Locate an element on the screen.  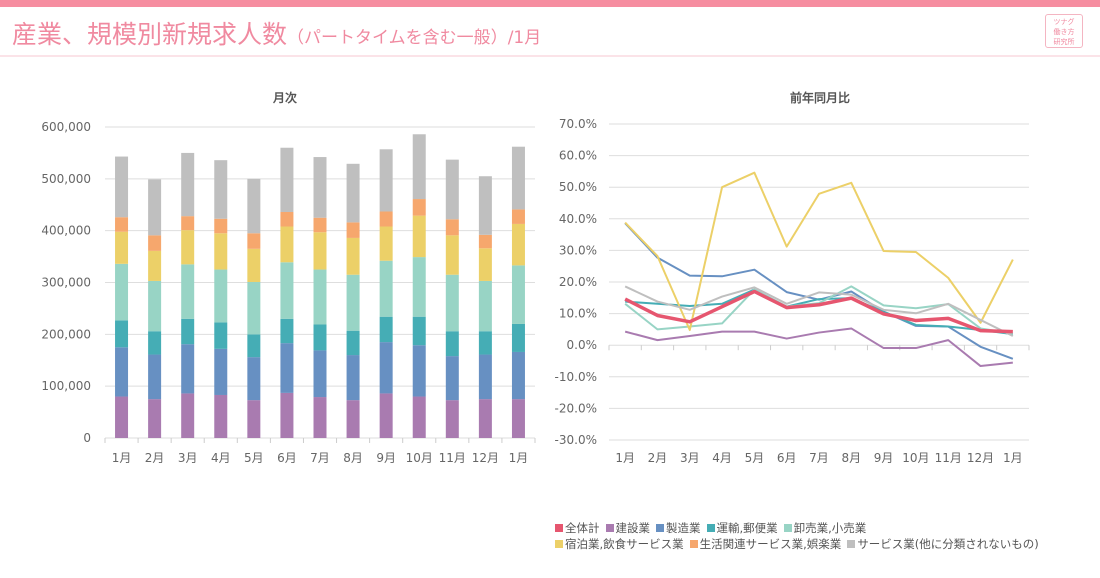
legend-item: 全体計 is located at coordinates (577, 528).